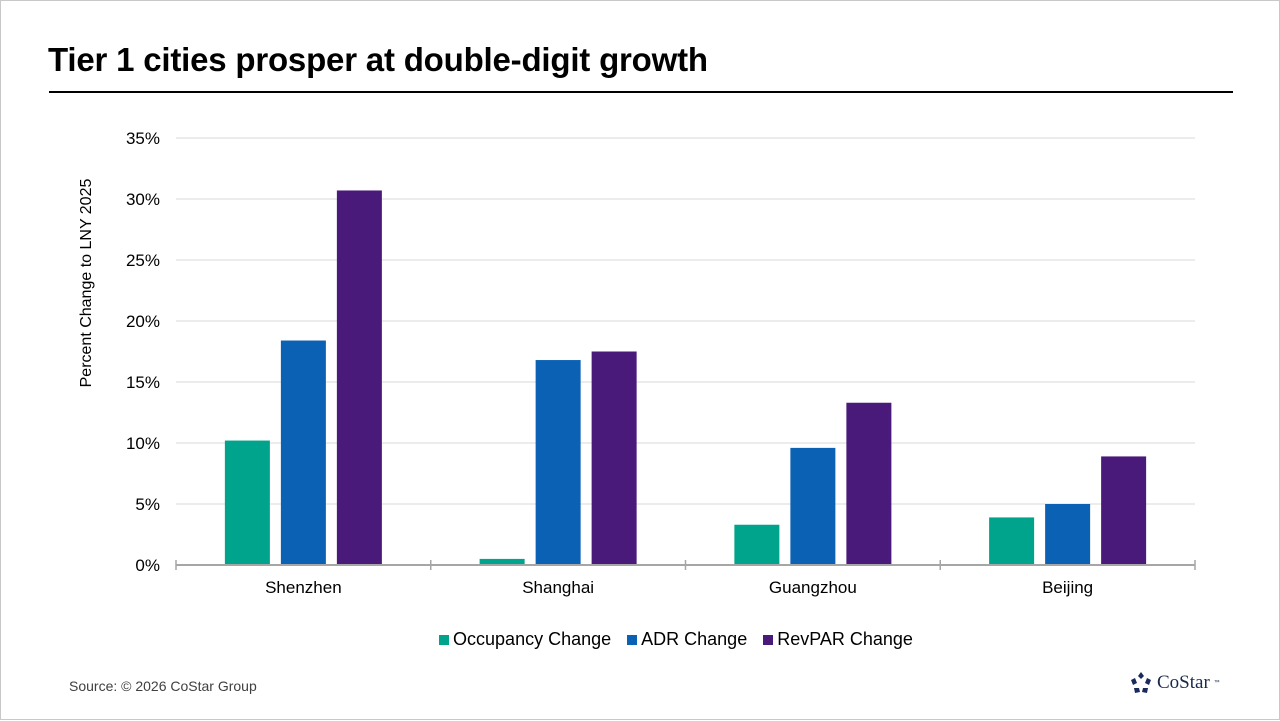 The width and height of the screenshot is (1280, 721). I want to click on legend-label-occupancy: Occupancy Change, so click(532, 639).